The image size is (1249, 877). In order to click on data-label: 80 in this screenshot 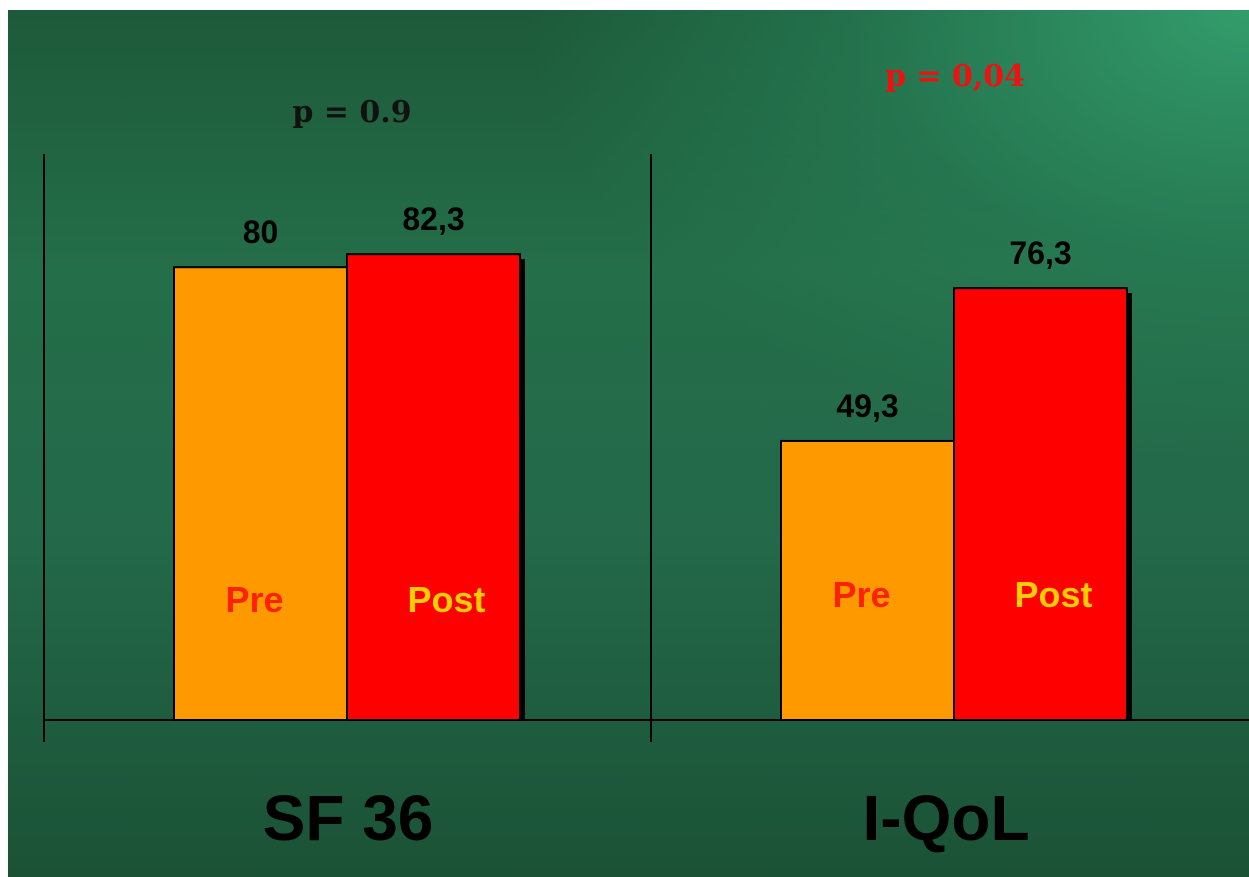, I will do `click(261, 232)`.